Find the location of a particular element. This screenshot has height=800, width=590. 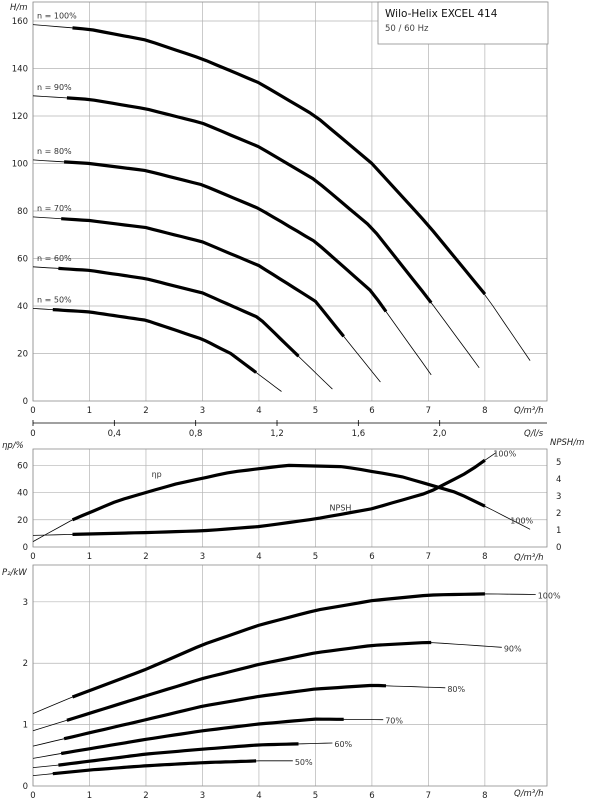

power-series-label: 100% is located at coordinates (549, 595).